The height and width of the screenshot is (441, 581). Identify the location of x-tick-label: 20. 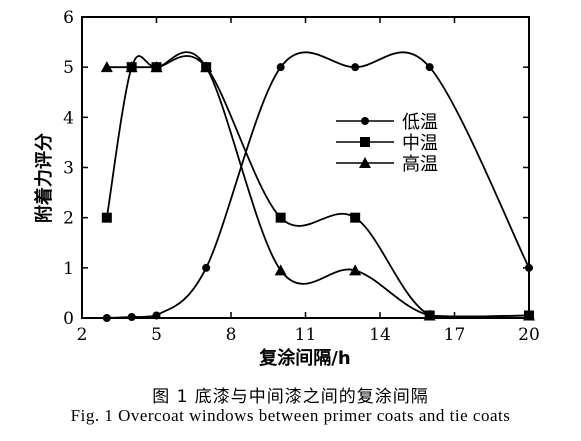
(529, 335).